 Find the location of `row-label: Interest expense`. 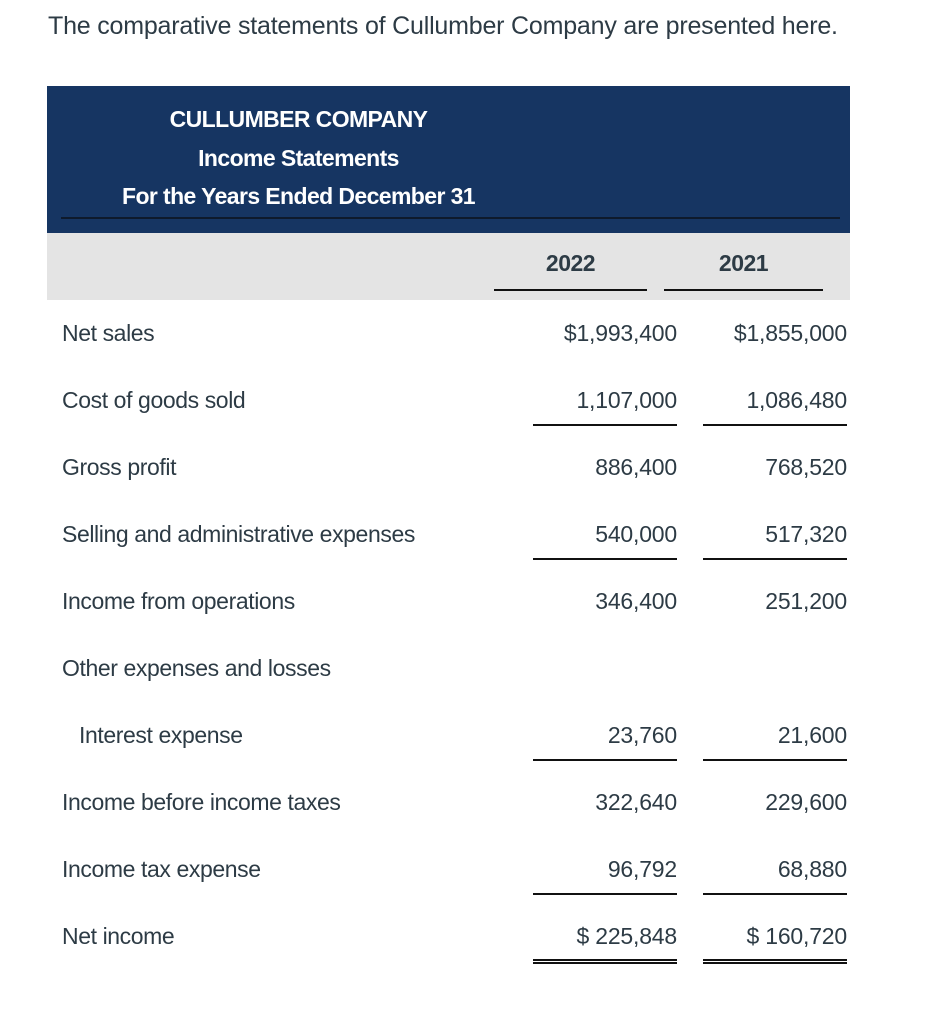

row-label: Interest expense is located at coordinates (161, 735).